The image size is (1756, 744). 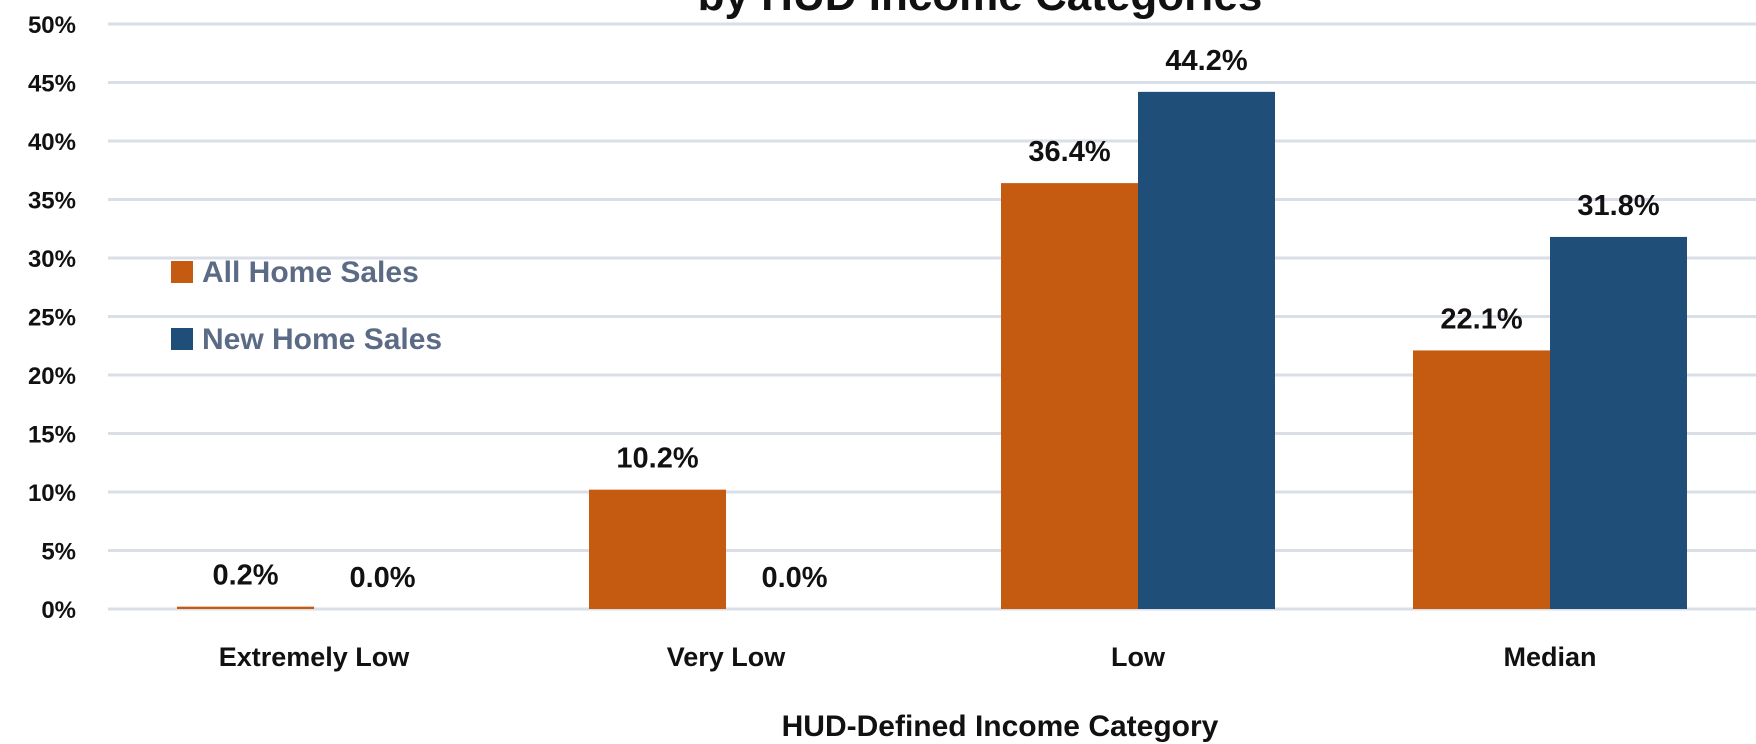 What do you see at coordinates (52, 25) in the screenshot?
I see `y-tick-label: 50%` at bounding box center [52, 25].